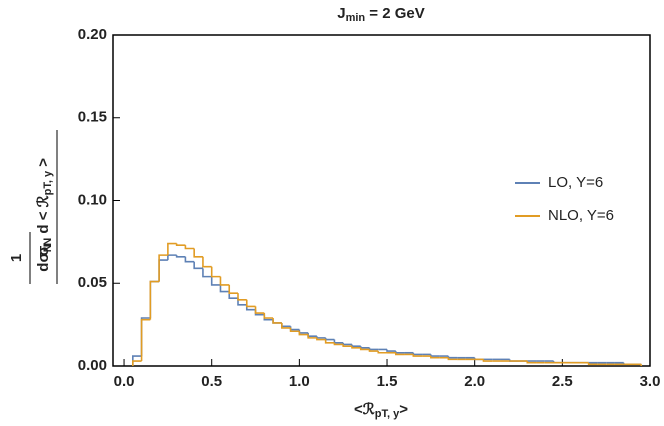 The height and width of the screenshot is (426, 664). I want to click on x-tick-label: 2.0, so click(474, 381).